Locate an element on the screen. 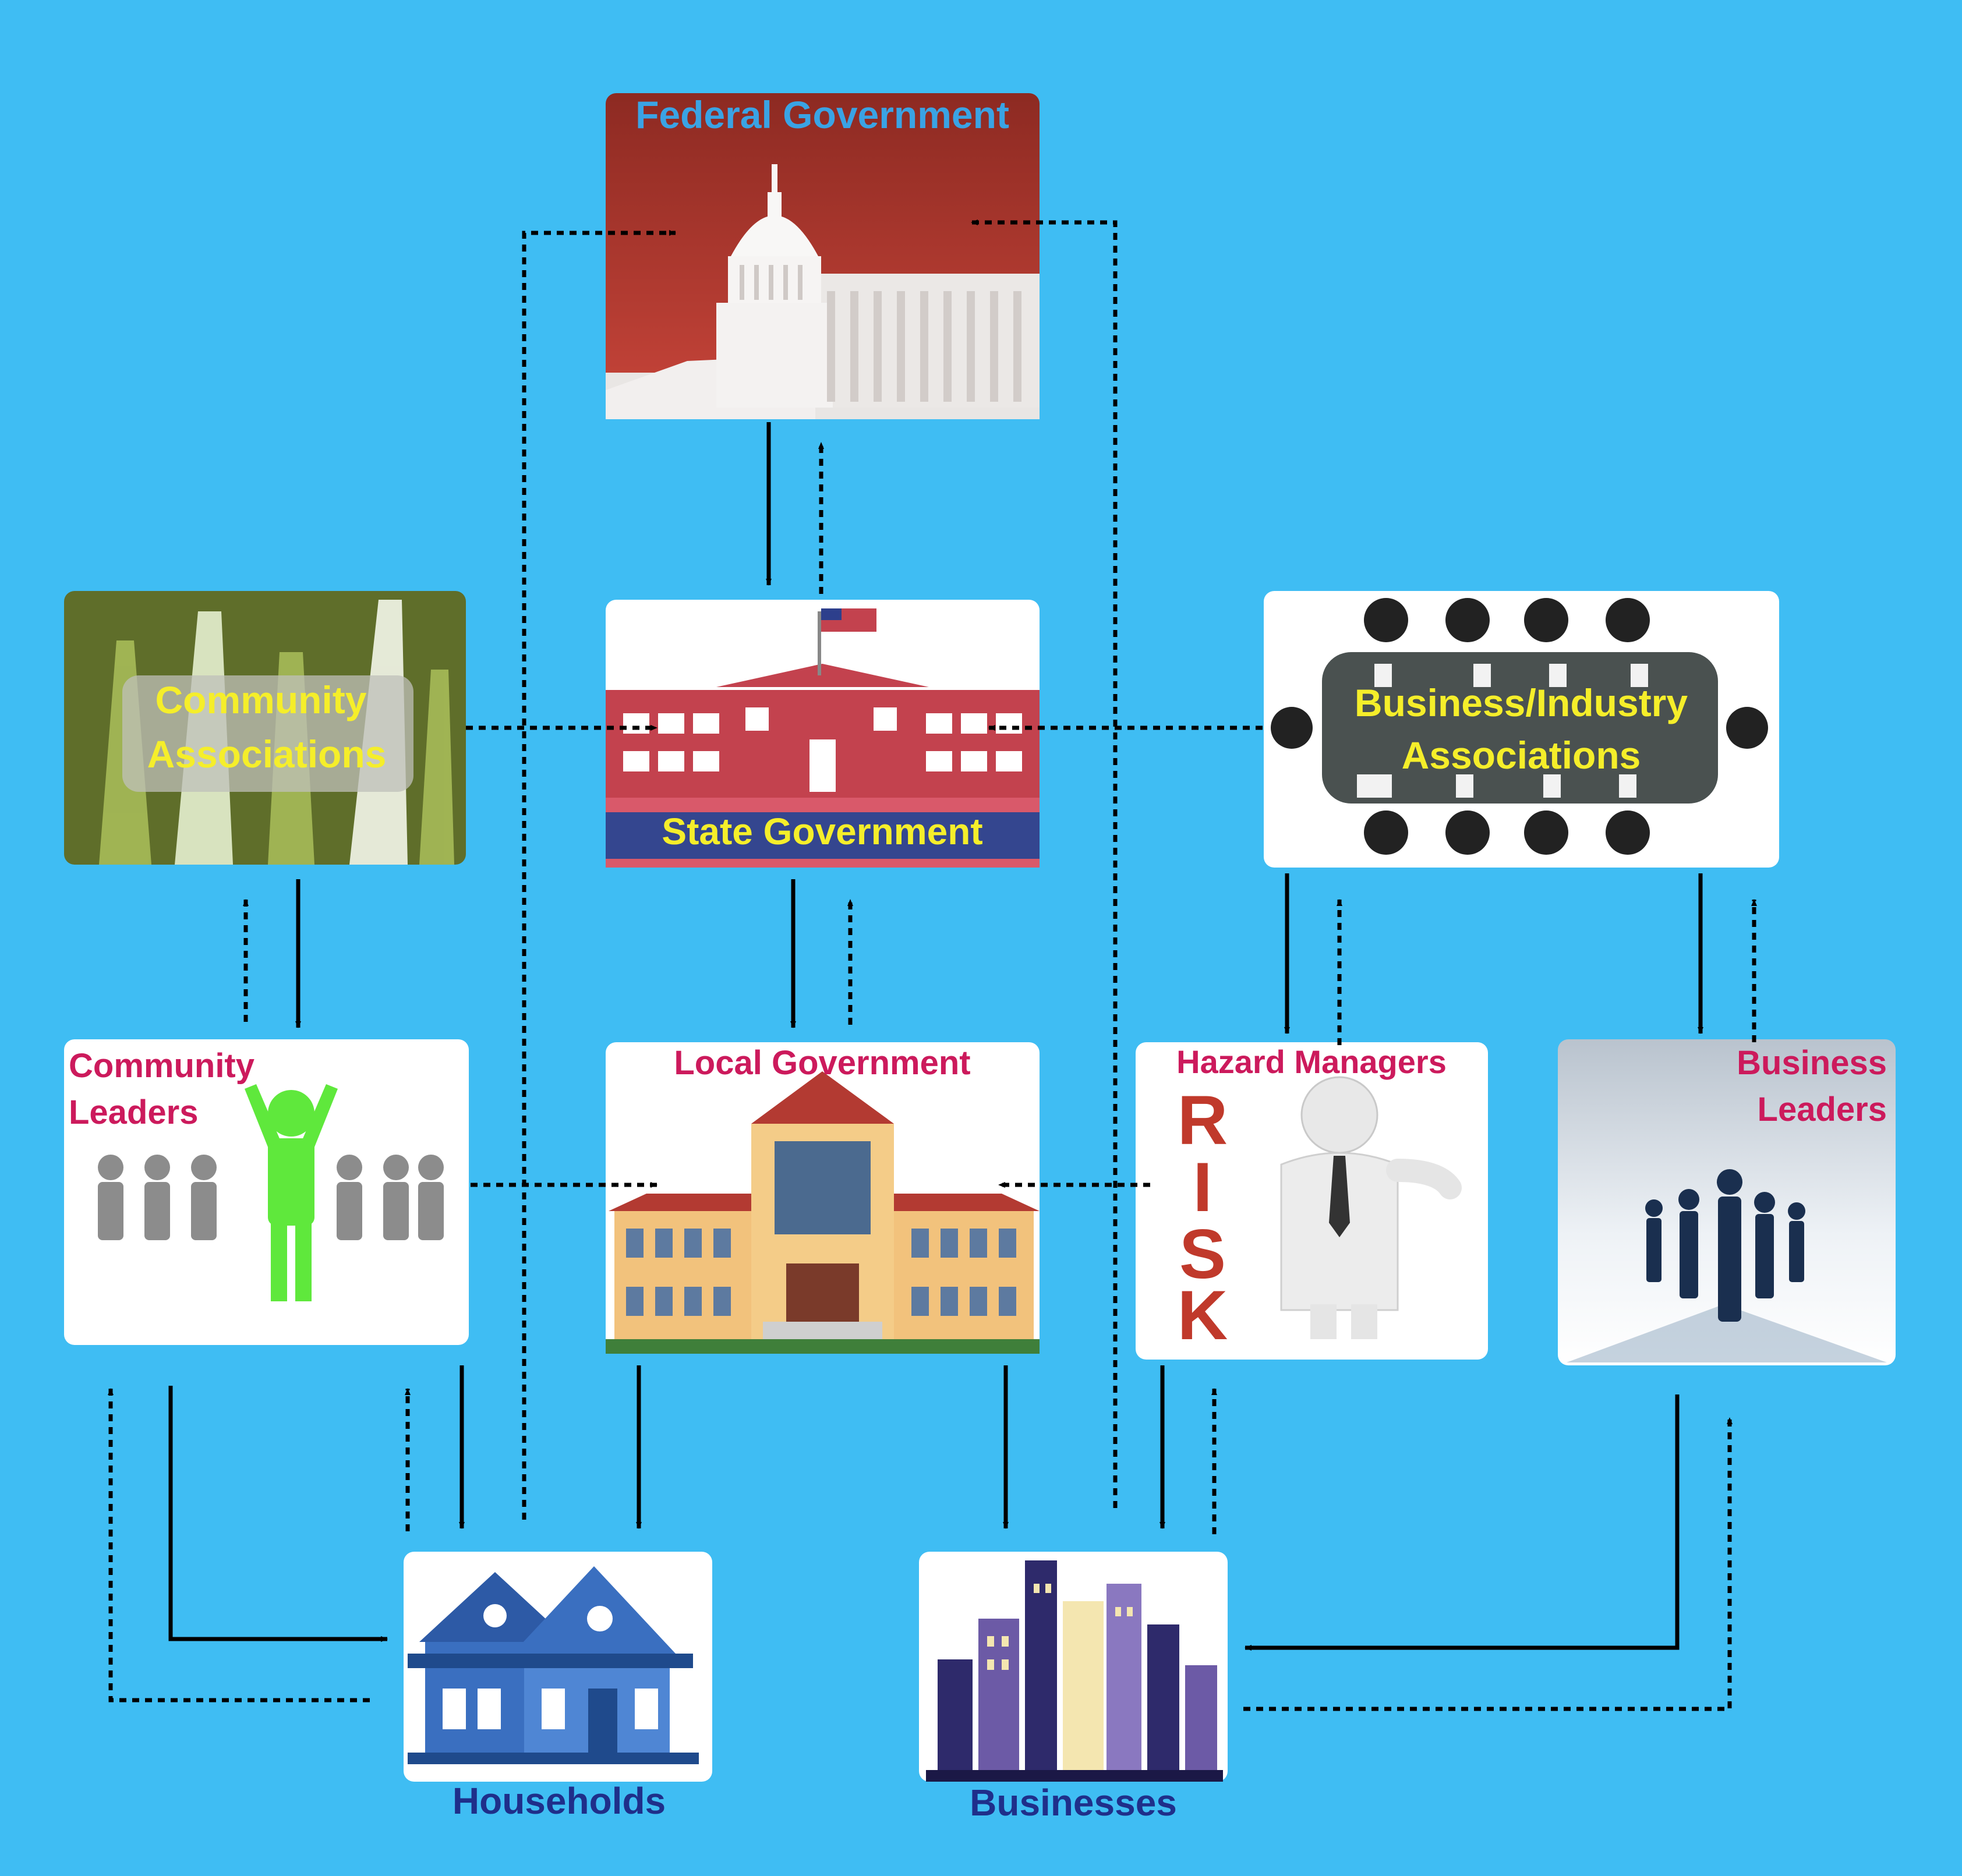  arrow-businesses-to-business-leaders is located at coordinates (1488, 1564).